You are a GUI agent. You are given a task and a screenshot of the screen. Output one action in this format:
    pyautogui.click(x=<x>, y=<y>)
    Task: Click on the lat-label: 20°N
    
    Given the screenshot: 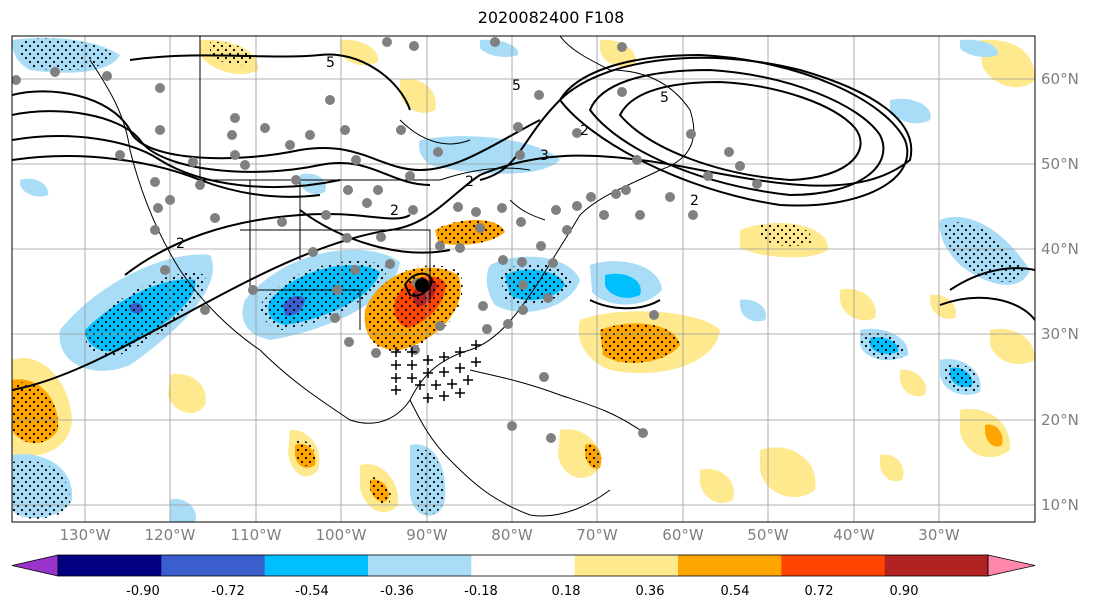 What is the action you would take?
    pyautogui.click(x=1060, y=420)
    